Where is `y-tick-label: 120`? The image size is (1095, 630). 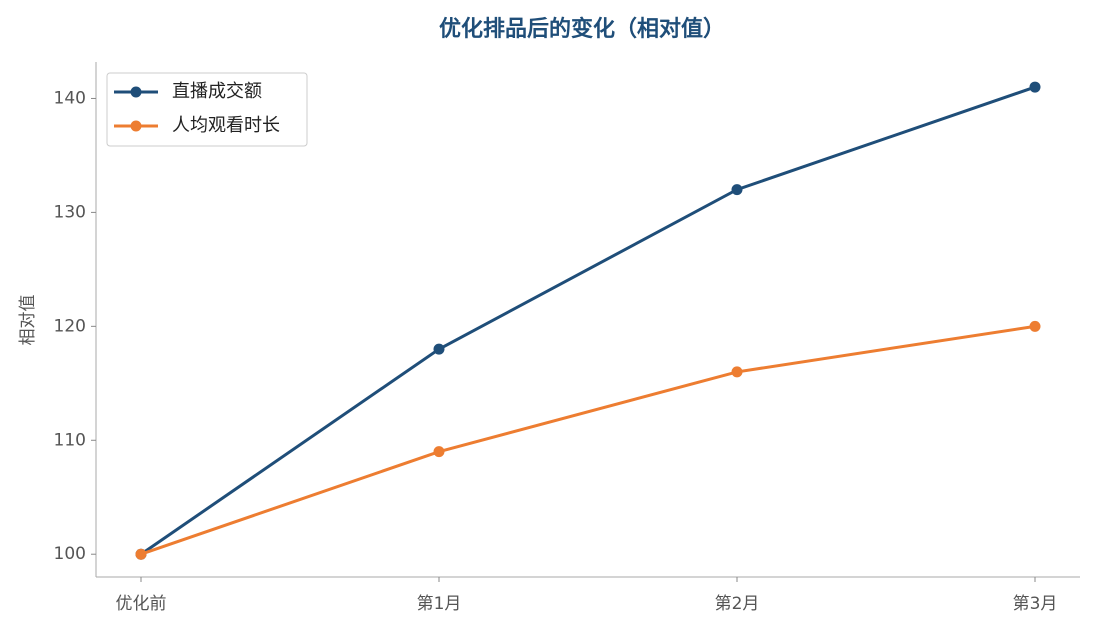
y-tick-label: 120 is located at coordinates (70, 326).